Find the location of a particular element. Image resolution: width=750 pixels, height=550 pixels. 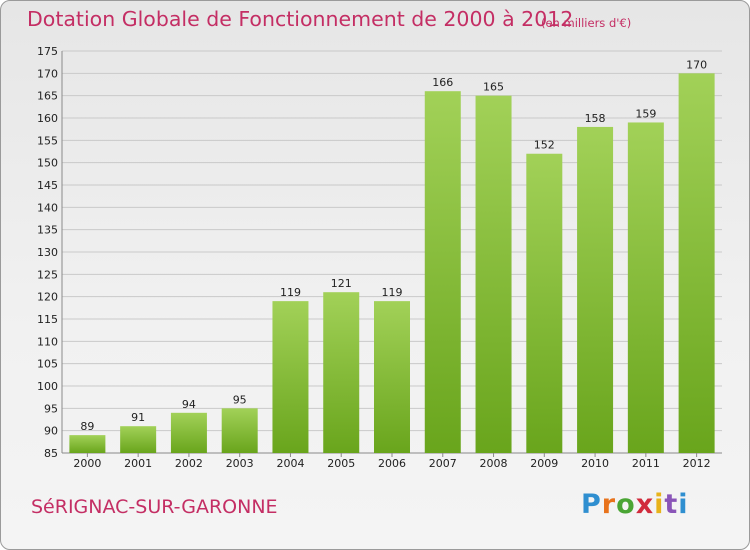

y-tick-label: 145 is located at coordinates (47, 185).